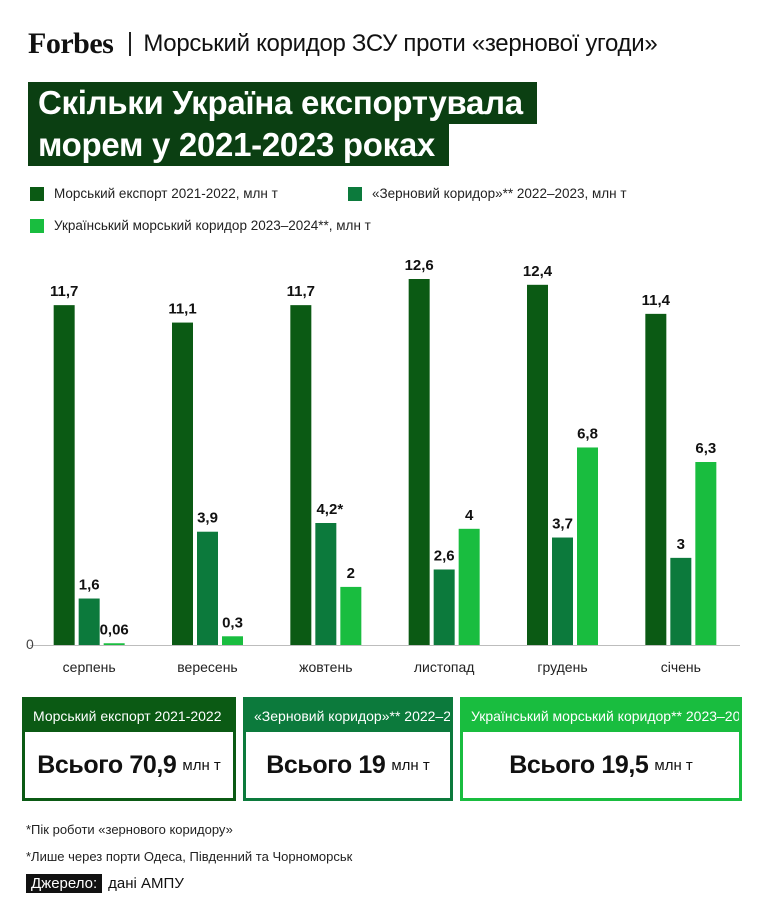 This screenshot has height=914, width=764. What do you see at coordinates (562, 667) in the screenshot?
I see `x-tick-label: грудень` at bounding box center [562, 667].